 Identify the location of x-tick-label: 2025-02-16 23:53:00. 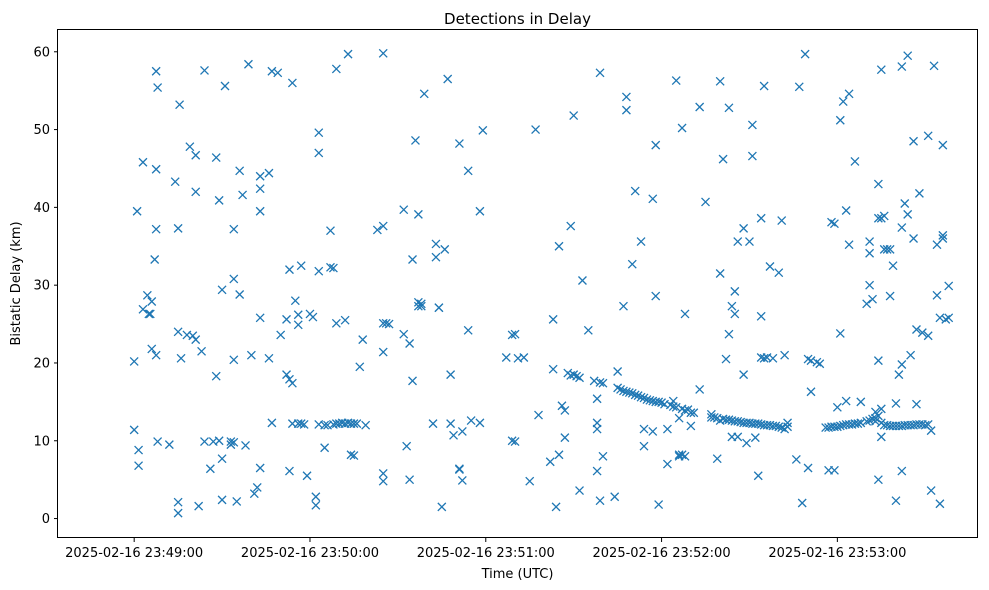
(837, 553).